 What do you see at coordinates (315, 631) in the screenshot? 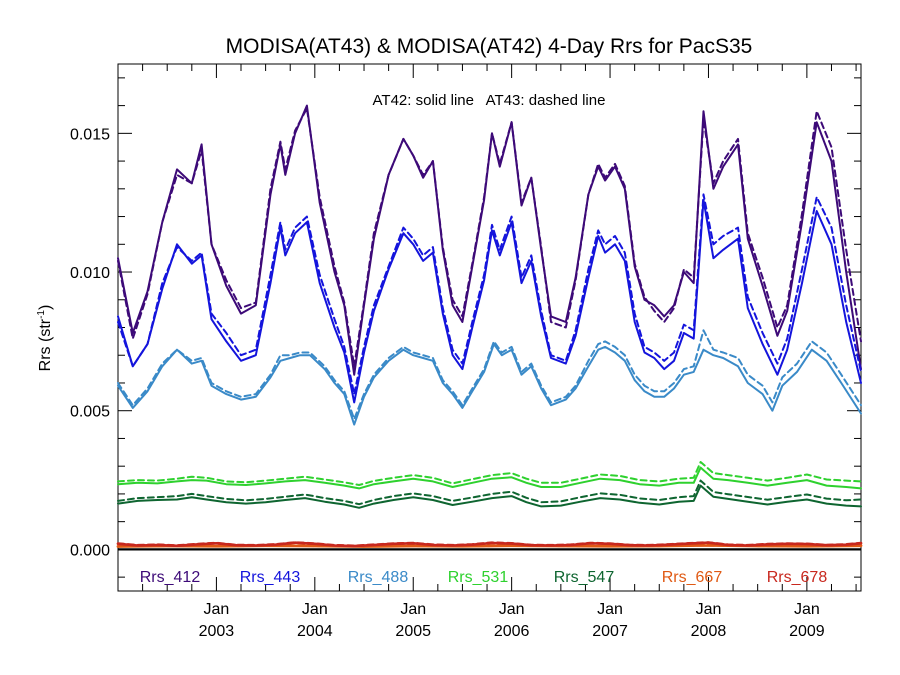
I see `x-tick-label-year: 2004` at bounding box center [315, 631].